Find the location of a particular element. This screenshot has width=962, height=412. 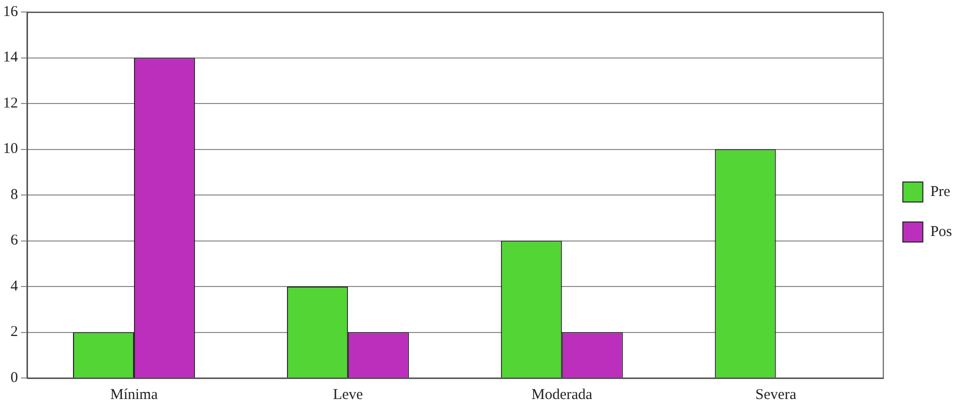

y-tick-label: 0 is located at coordinates (14, 378).